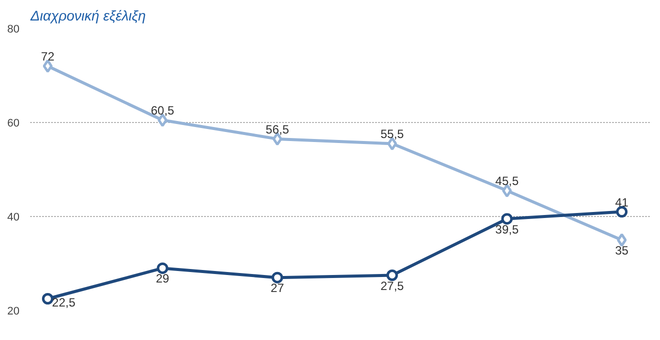 This screenshot has height=340, width=660. Describe the element at coordinates (13, 218) in the screenshot. I see `y-tick-label: 40` at that location.